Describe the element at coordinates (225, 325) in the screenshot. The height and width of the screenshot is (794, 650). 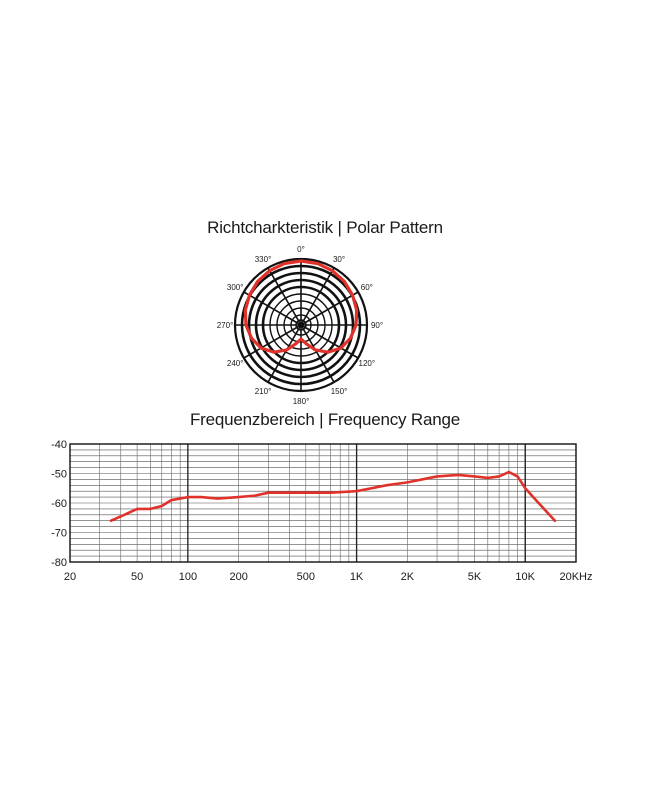
I see `polar-angle-label: 270°` at that location.